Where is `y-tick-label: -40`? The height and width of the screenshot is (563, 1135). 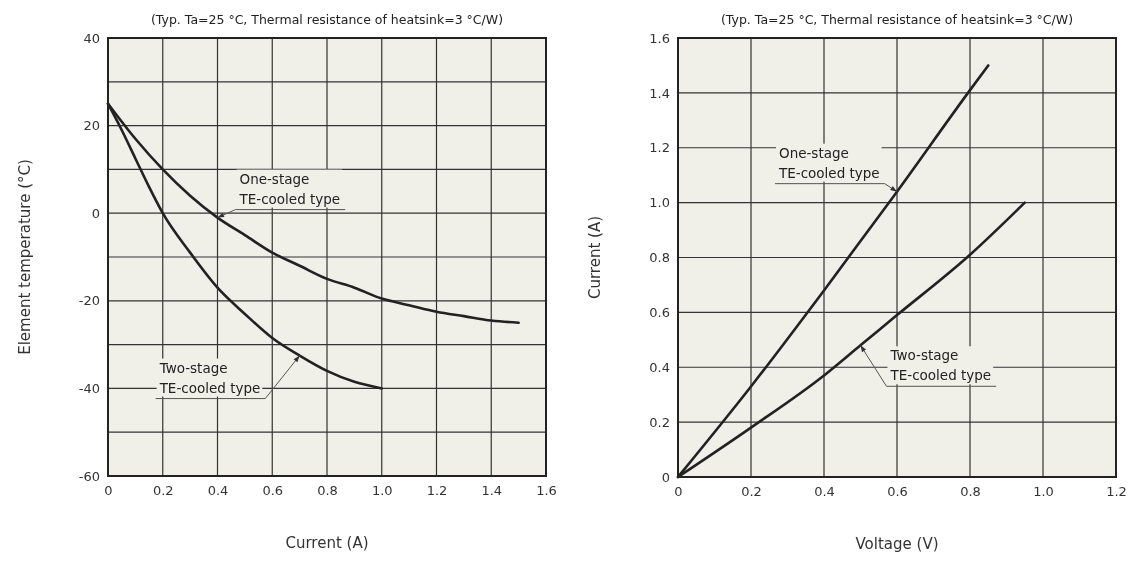 y-tick-label: -40 is located at coordinates (89, 389).